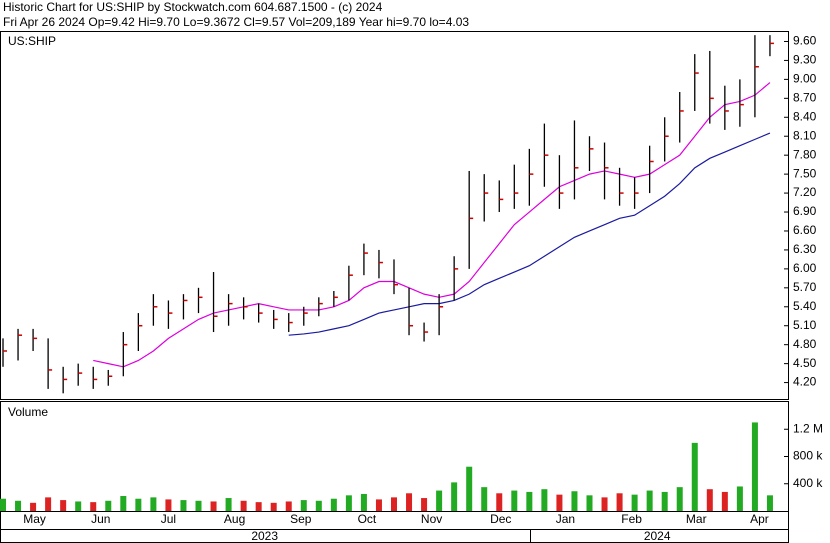  Describe the element at coordinates (808, 483) in the screenshot. I see `y-tick-label: 400 k` at that location.